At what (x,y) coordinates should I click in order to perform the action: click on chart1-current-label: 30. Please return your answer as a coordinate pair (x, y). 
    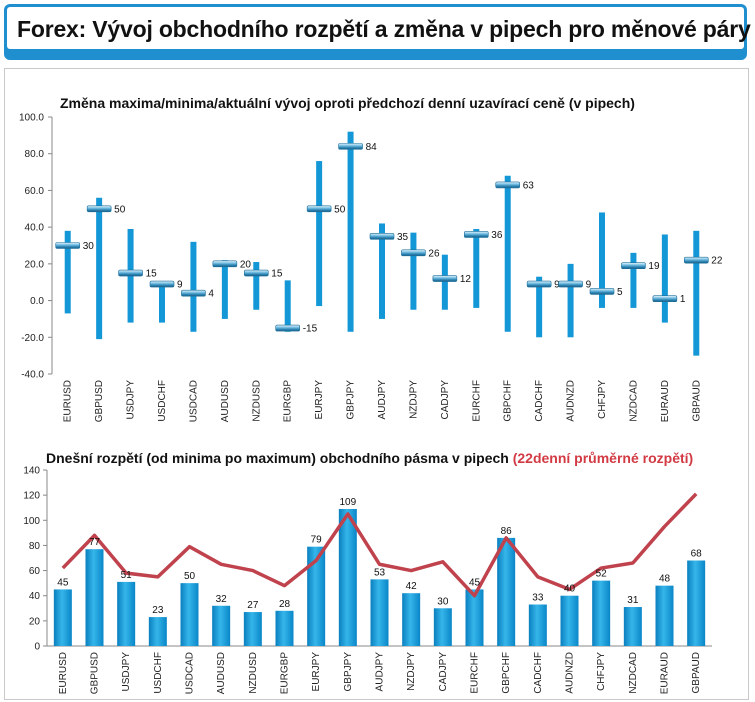
    Looking at the image, I should click on (89, 246).